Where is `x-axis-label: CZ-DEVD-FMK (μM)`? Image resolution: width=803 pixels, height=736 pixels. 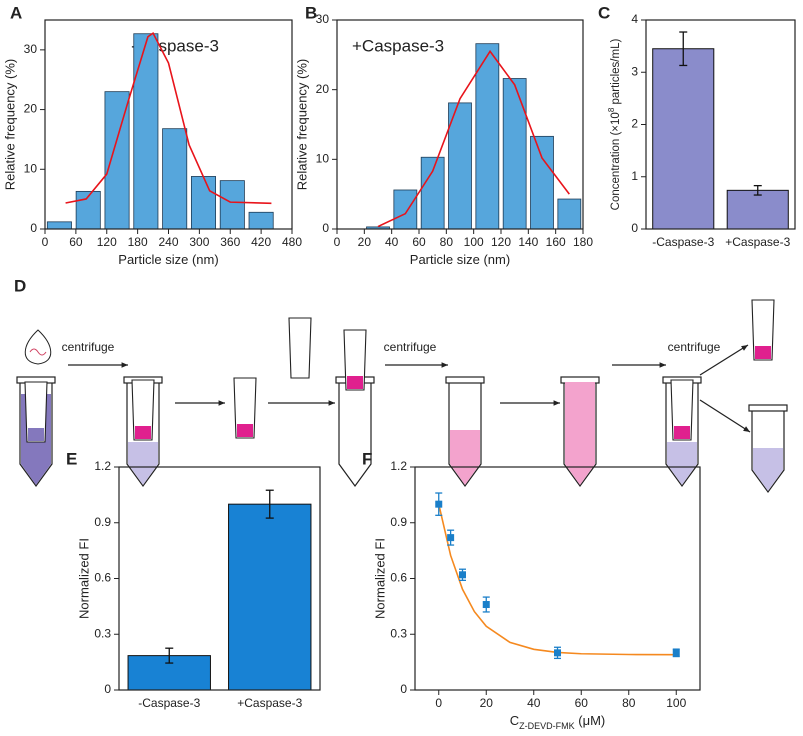
x-axis-label: CZ-DEVD-FMK (μM) is located at coordinates (557, 722).